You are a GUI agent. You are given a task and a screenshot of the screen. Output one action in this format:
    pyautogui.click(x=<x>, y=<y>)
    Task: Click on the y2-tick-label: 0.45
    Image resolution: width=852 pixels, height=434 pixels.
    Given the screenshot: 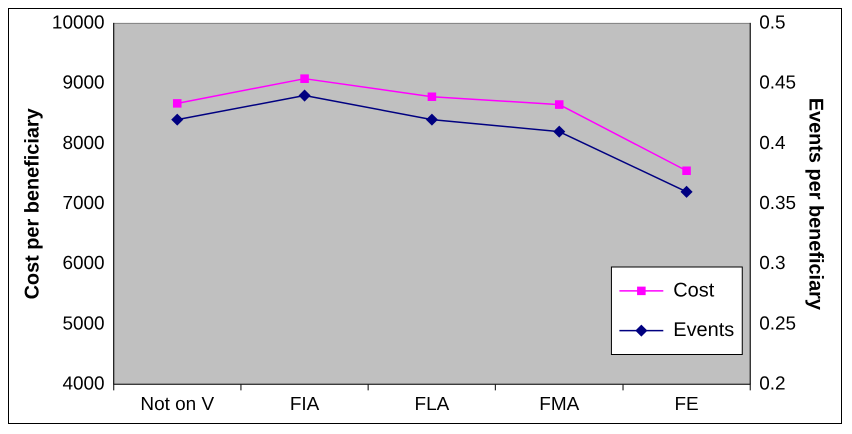 What is the action you would take?
    pyautogui.click(x=777, y=83)
    